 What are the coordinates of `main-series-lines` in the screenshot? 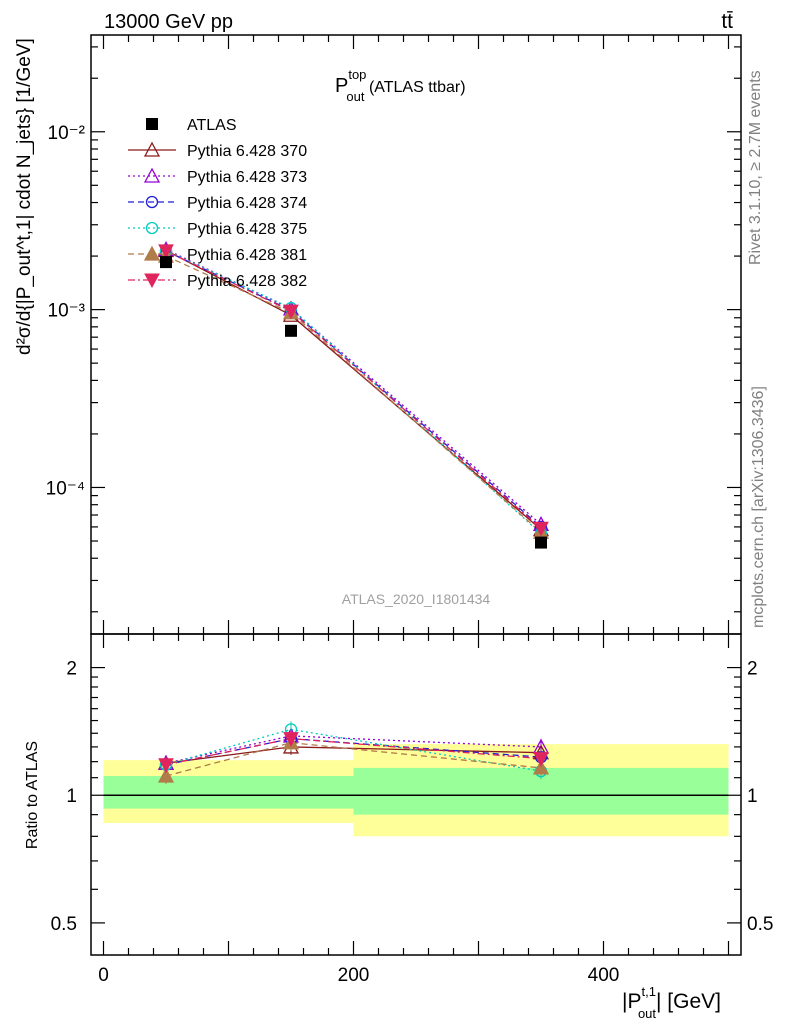 It's located at (353, 391).